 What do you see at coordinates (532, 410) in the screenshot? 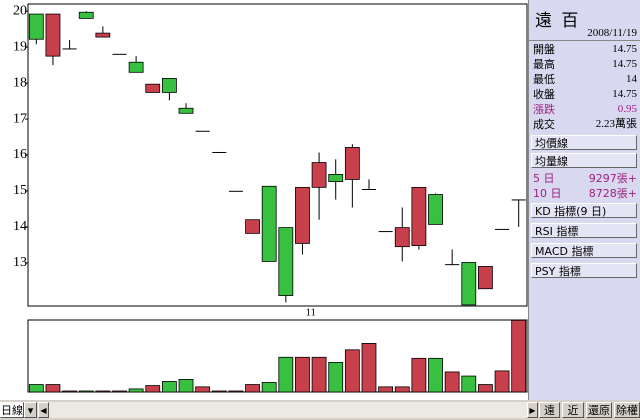
I see `scroll-right: ▶` at bounding box center [532, 410].